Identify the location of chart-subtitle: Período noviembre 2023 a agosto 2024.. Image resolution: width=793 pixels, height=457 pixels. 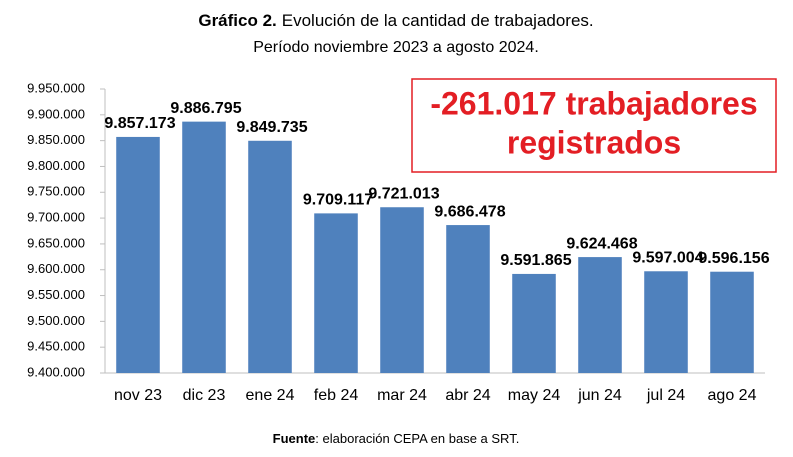
(396, 47).